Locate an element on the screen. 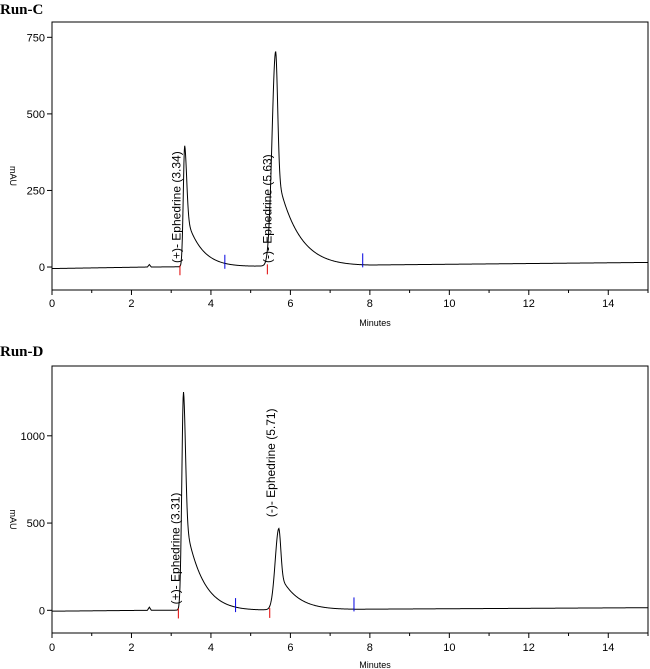 Image resolution: width=650 pixels, height=669 pixels. y-tick-label: 1000 is located at coordinates (33, 437).